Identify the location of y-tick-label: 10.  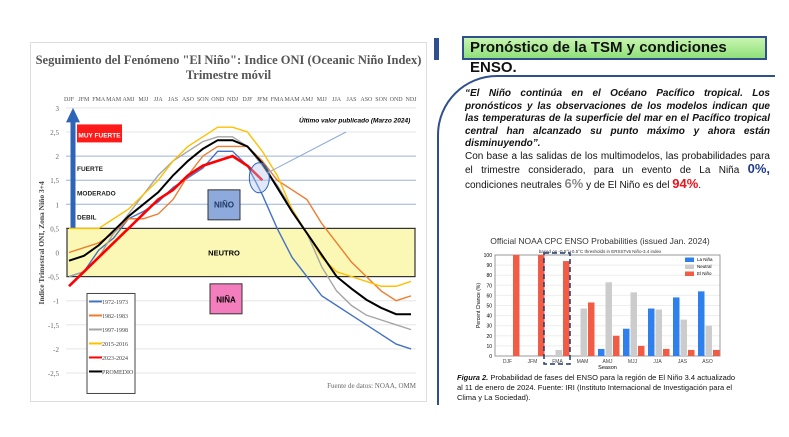
(489, 347).